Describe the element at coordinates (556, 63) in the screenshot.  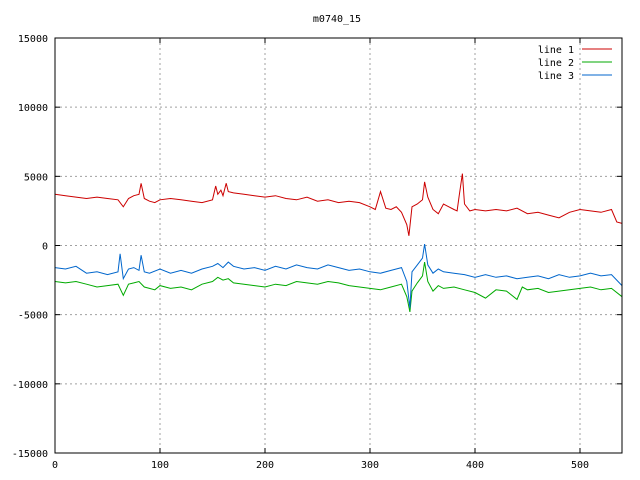
I see `legend-label: line 2` at that location.